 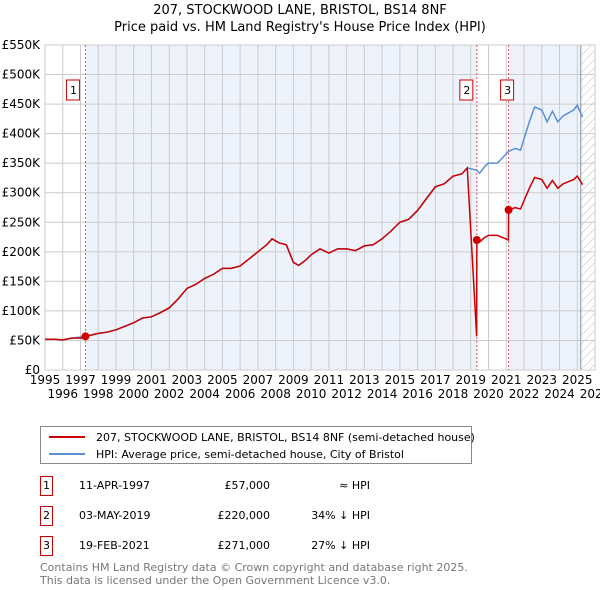 I want to click on x-tick-label: 2014, so click(x=382, y=394).